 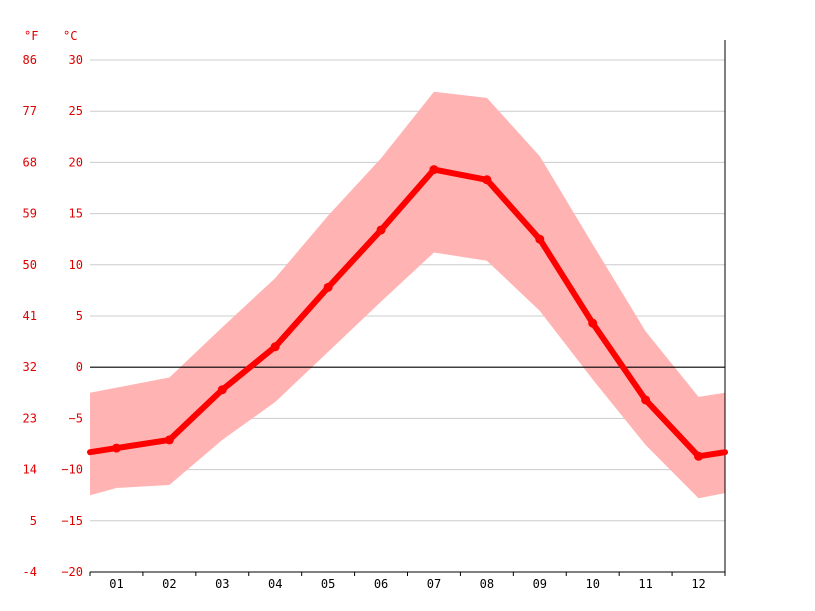 What do you see at coordinates (592, 584) in the screenshot?
I see `x-tick-label: 10` at bounding box center [592, 584].